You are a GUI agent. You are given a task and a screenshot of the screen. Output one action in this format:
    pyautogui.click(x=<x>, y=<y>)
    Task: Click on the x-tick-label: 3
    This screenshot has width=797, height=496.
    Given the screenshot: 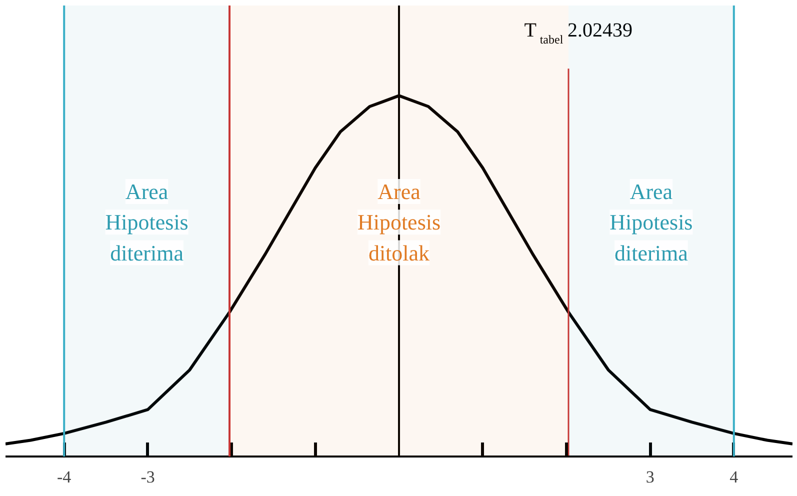 What is the action you would take?
    pyautogui.click(x=650, y=477)
    